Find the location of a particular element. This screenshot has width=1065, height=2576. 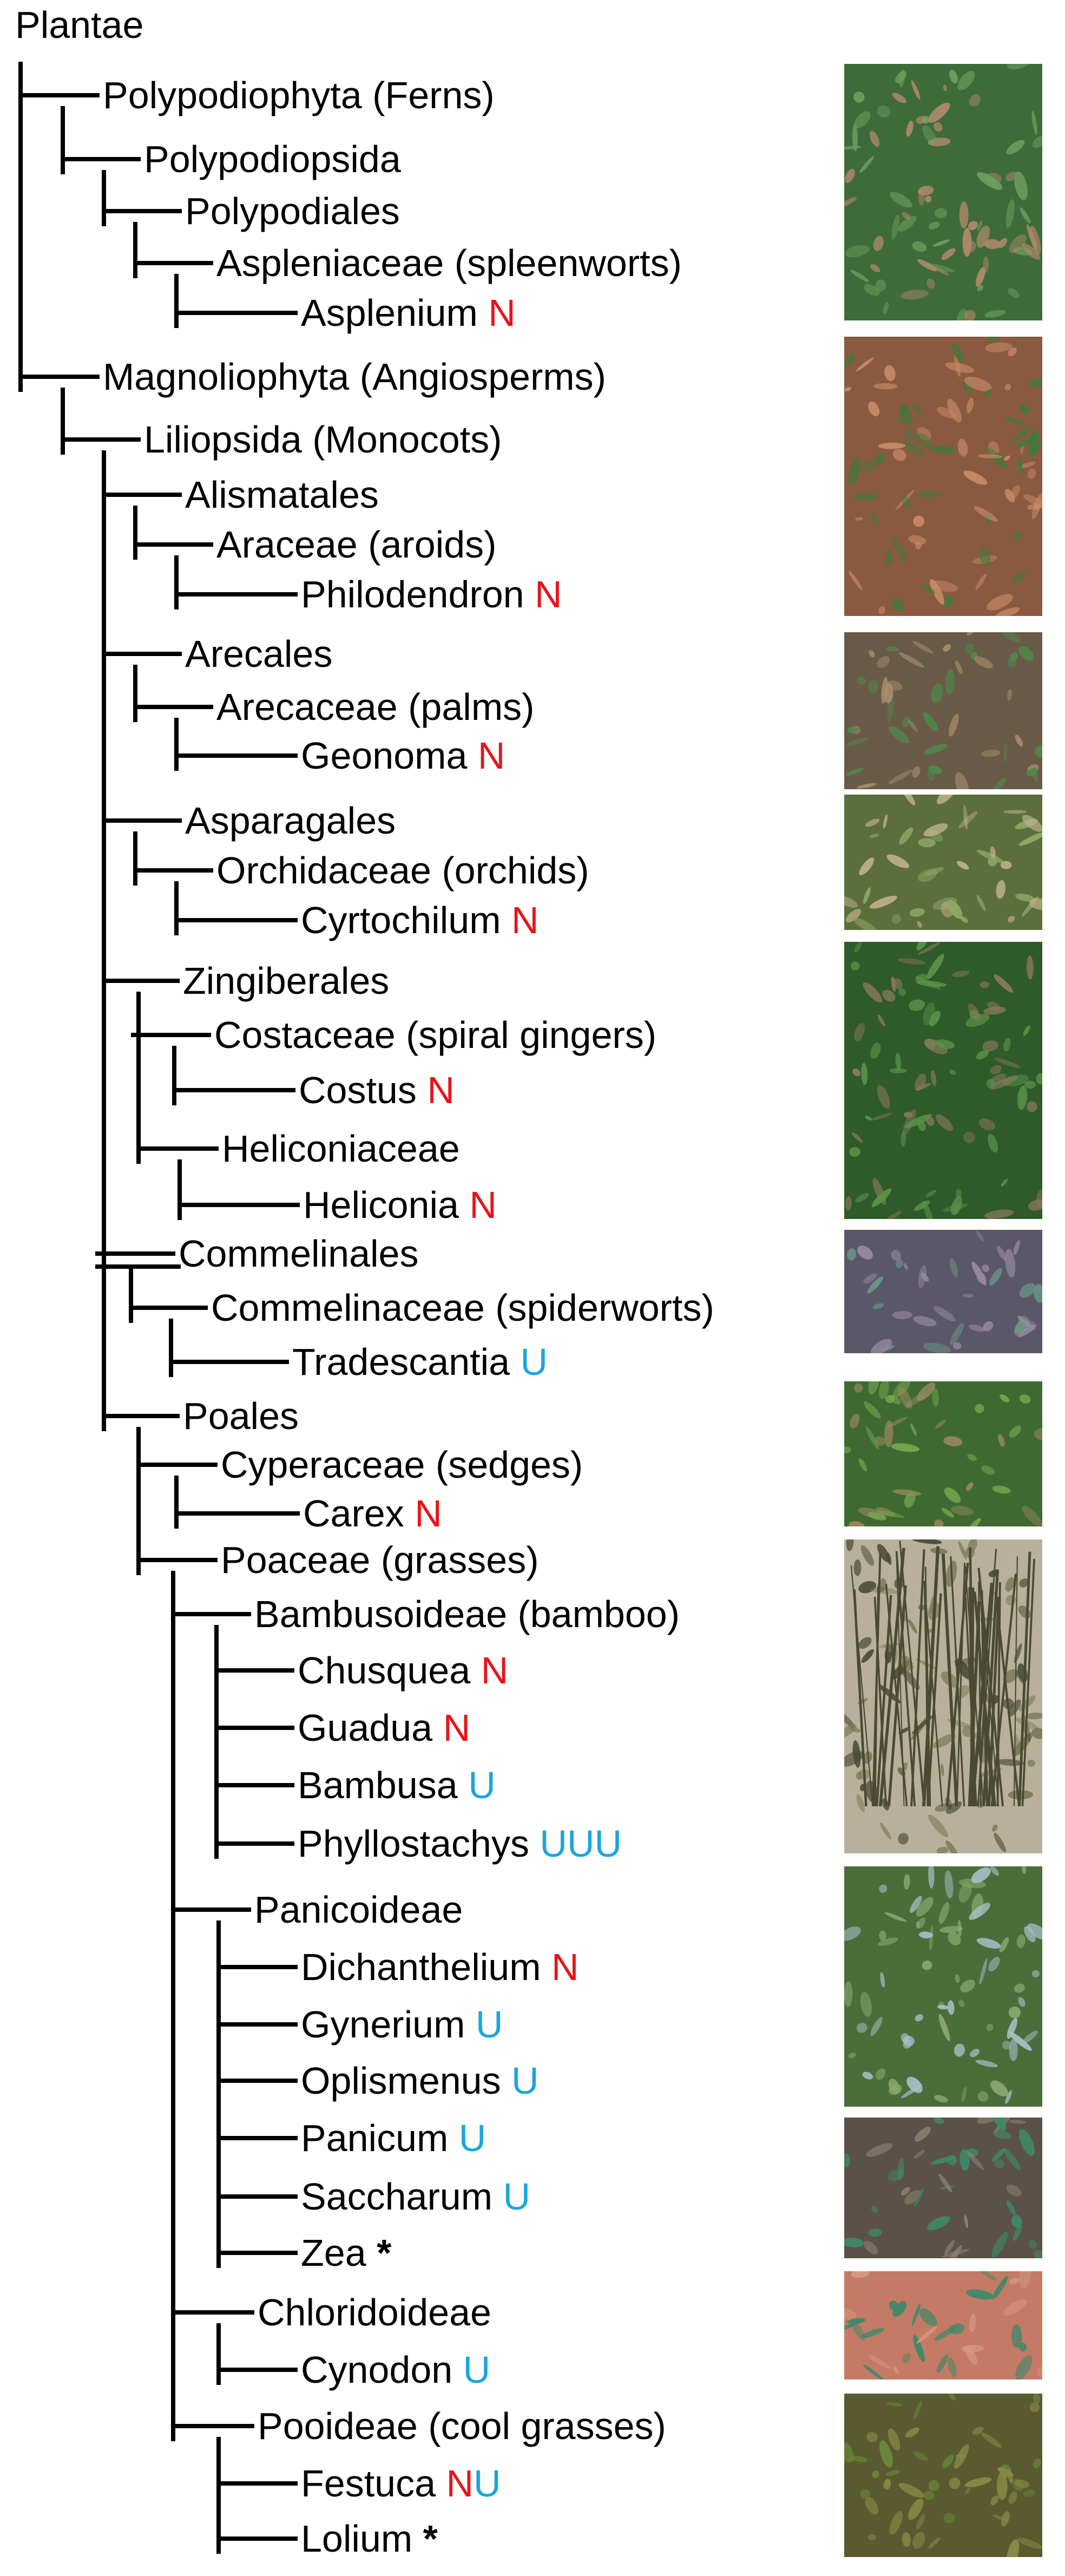

node-label: Arecaceae (palms) is located at coordinates (375, 707).